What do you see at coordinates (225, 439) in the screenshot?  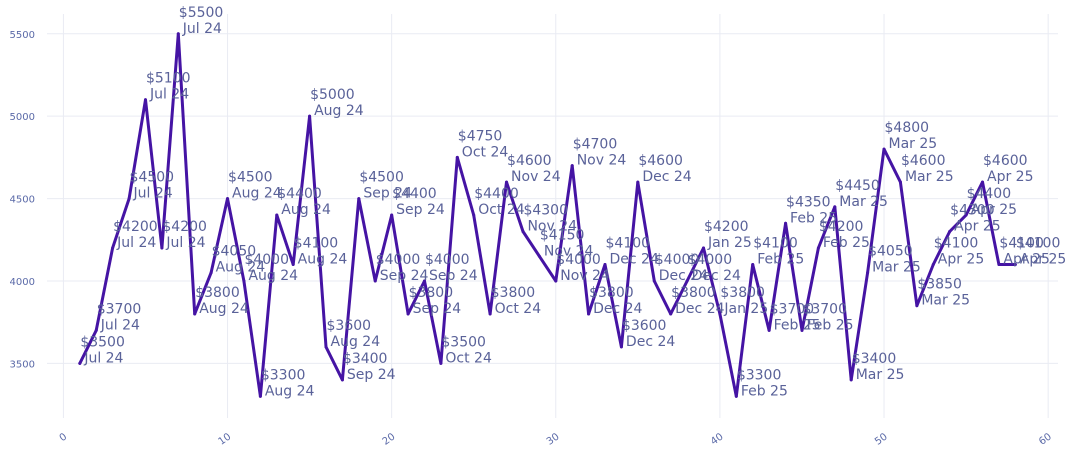 I see `x-tick-label: 10` at bounding box center [225, 439].